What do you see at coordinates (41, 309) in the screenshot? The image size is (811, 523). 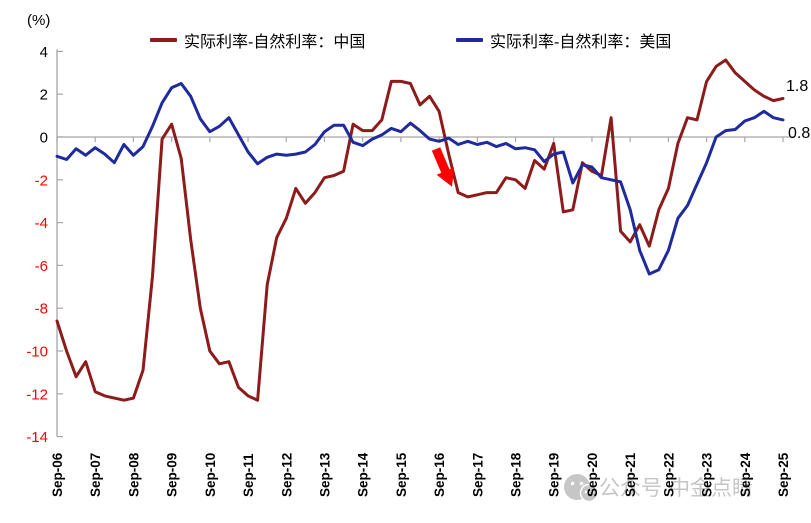 I see `y-axis-tick-label: -8` at bounding box center [41, 309].